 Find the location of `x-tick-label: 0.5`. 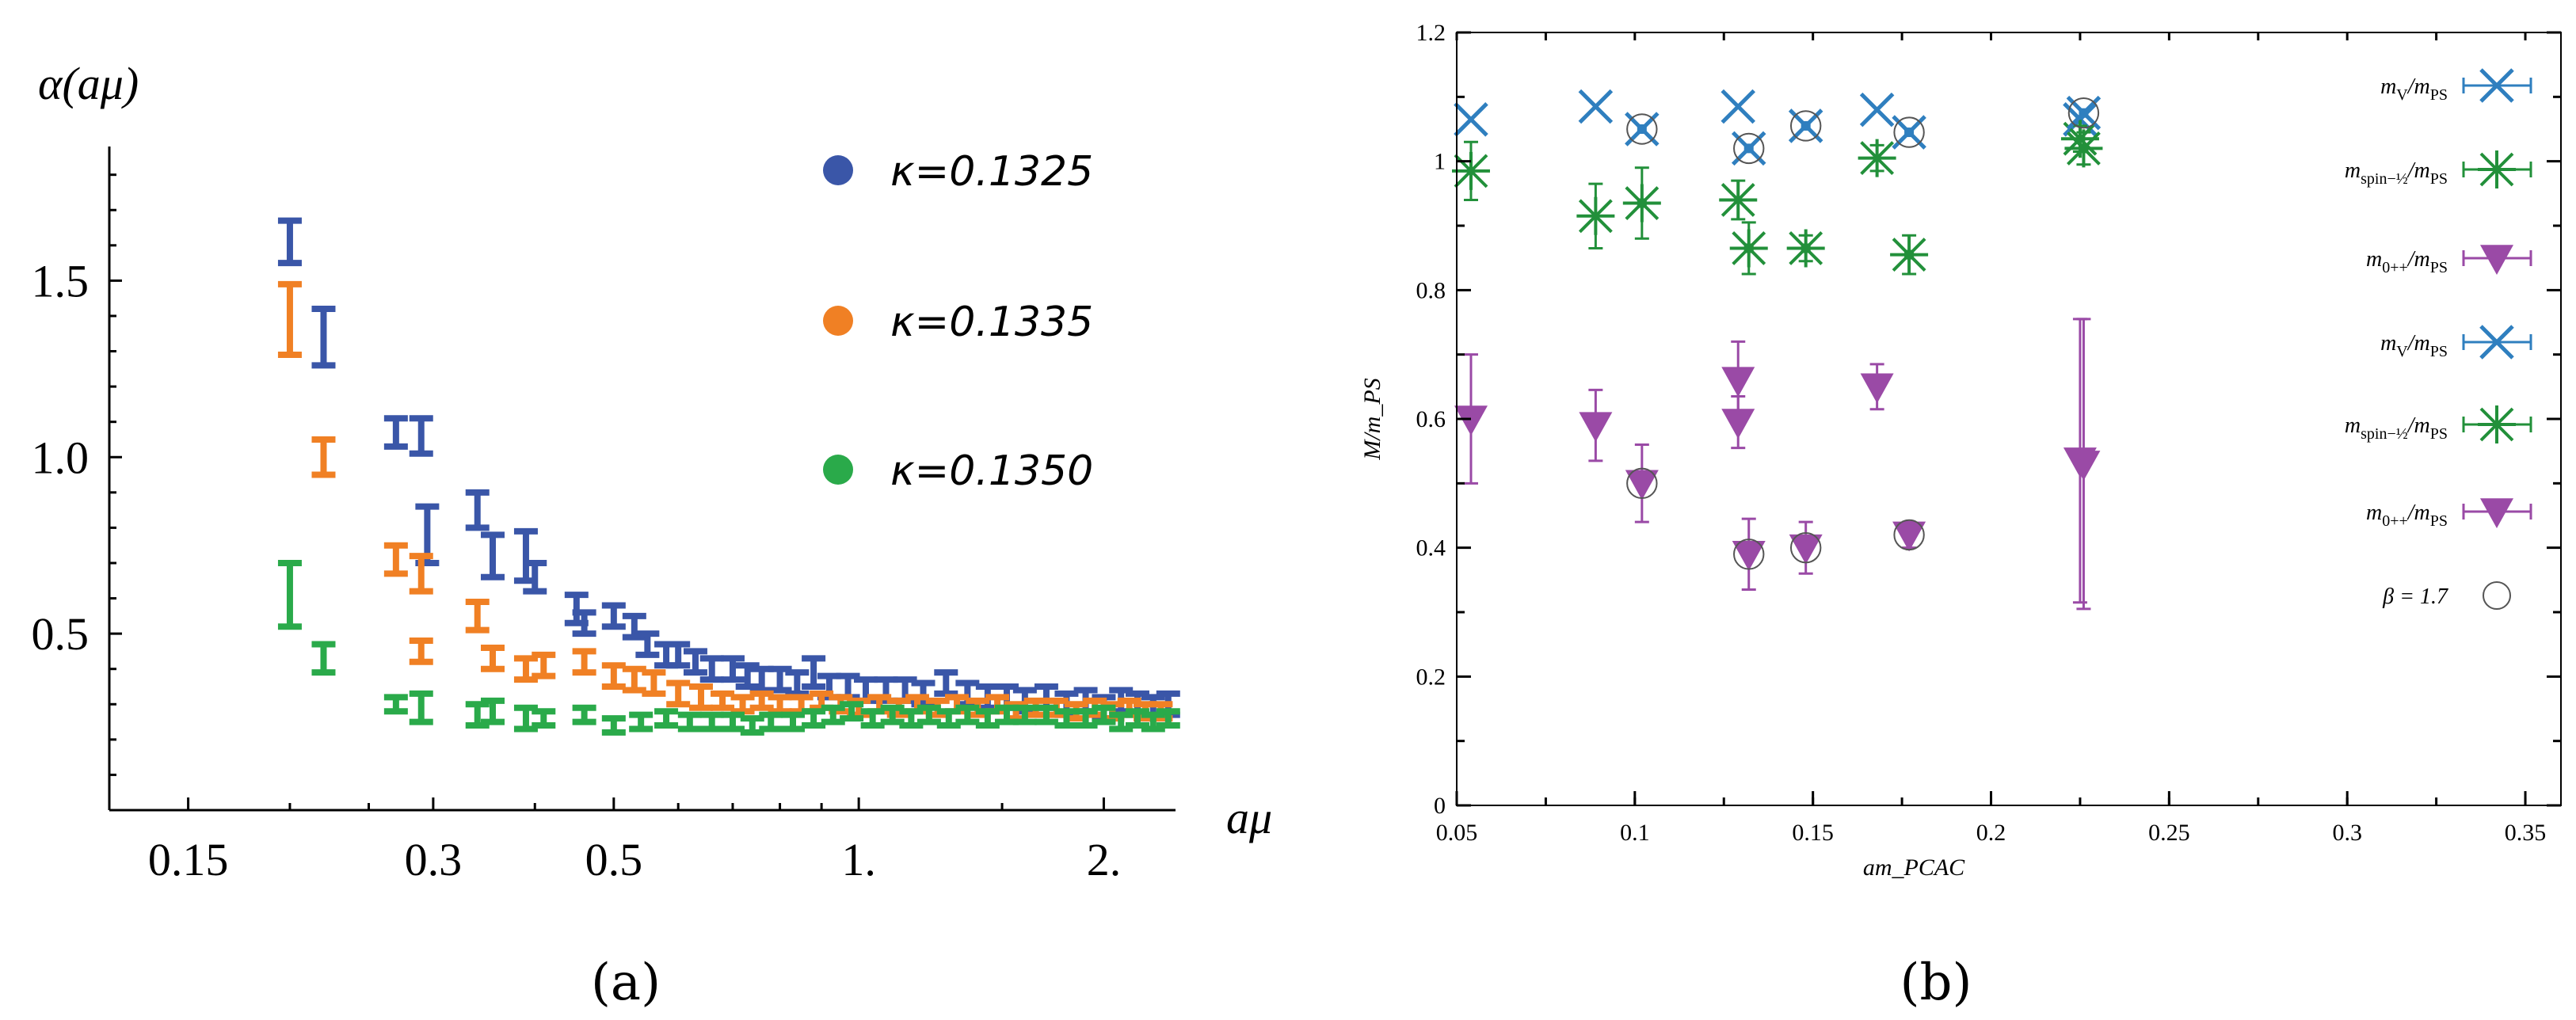

x-tick-label: 0.5 is located at coordinates (614, 859).